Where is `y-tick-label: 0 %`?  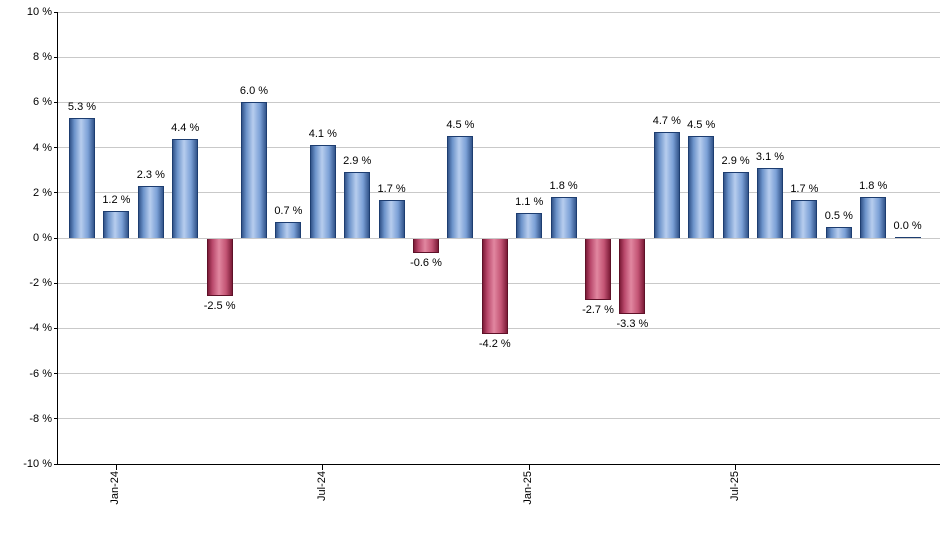 y-tick-label: 0 % is located at coordinates (42, 238).